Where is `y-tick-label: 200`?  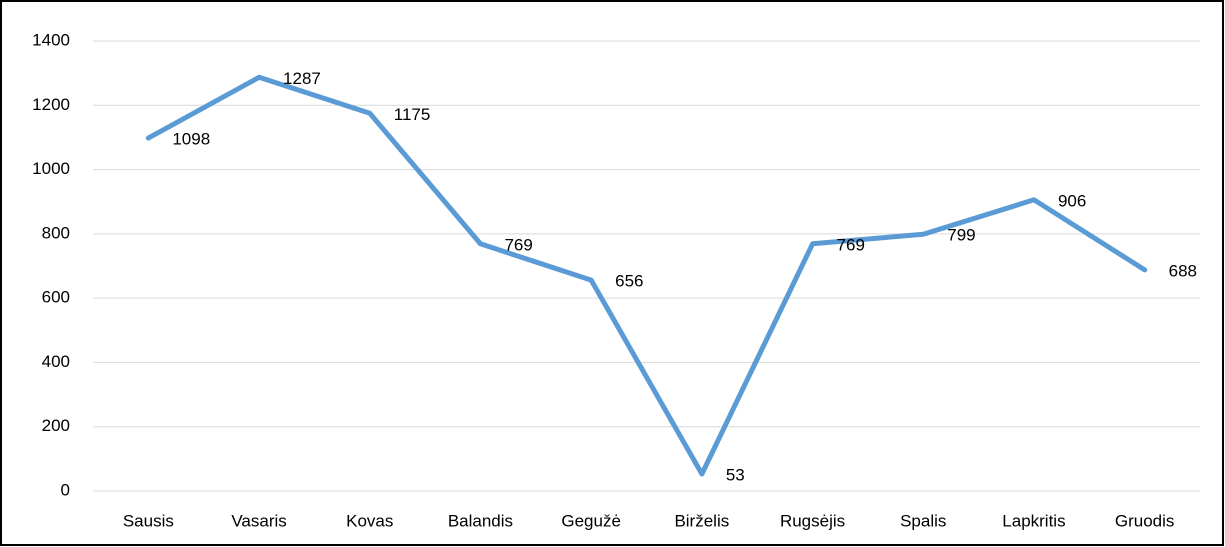
y-tick-label: 200 is located at coordinates (56, 425).